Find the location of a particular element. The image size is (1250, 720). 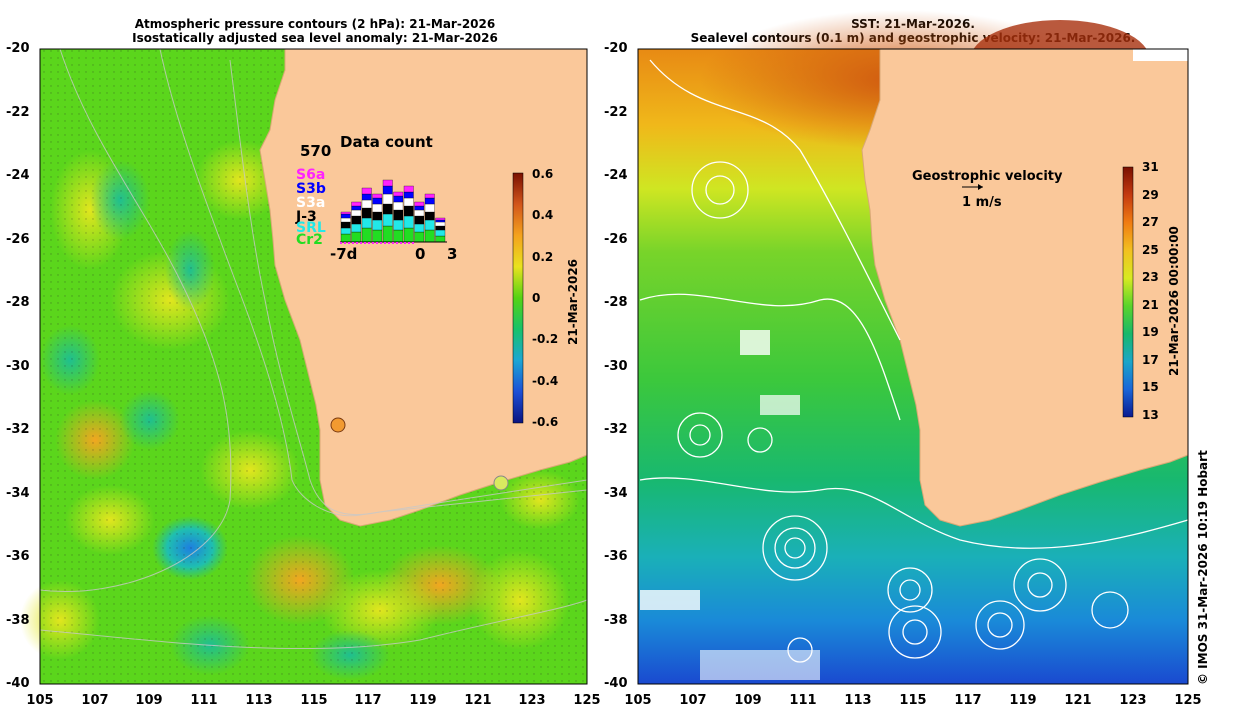

right-ytick: -30 is located at coordinates (616, 366).